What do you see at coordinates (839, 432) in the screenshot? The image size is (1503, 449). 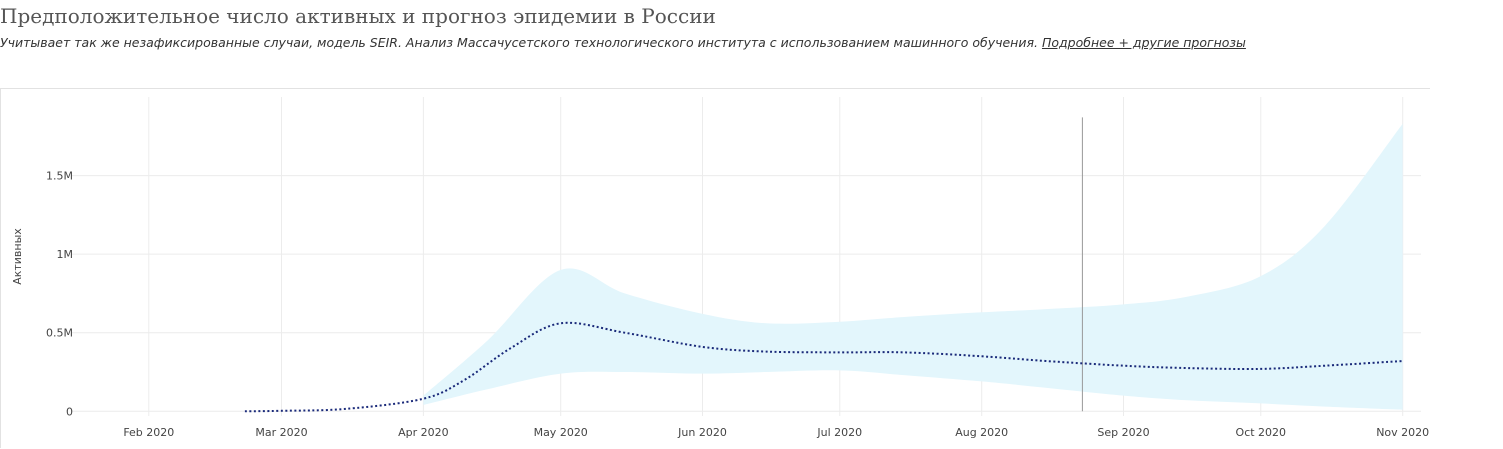 I see `x-tick-label-5: Jul 2020` at bounding box center [839, 432].